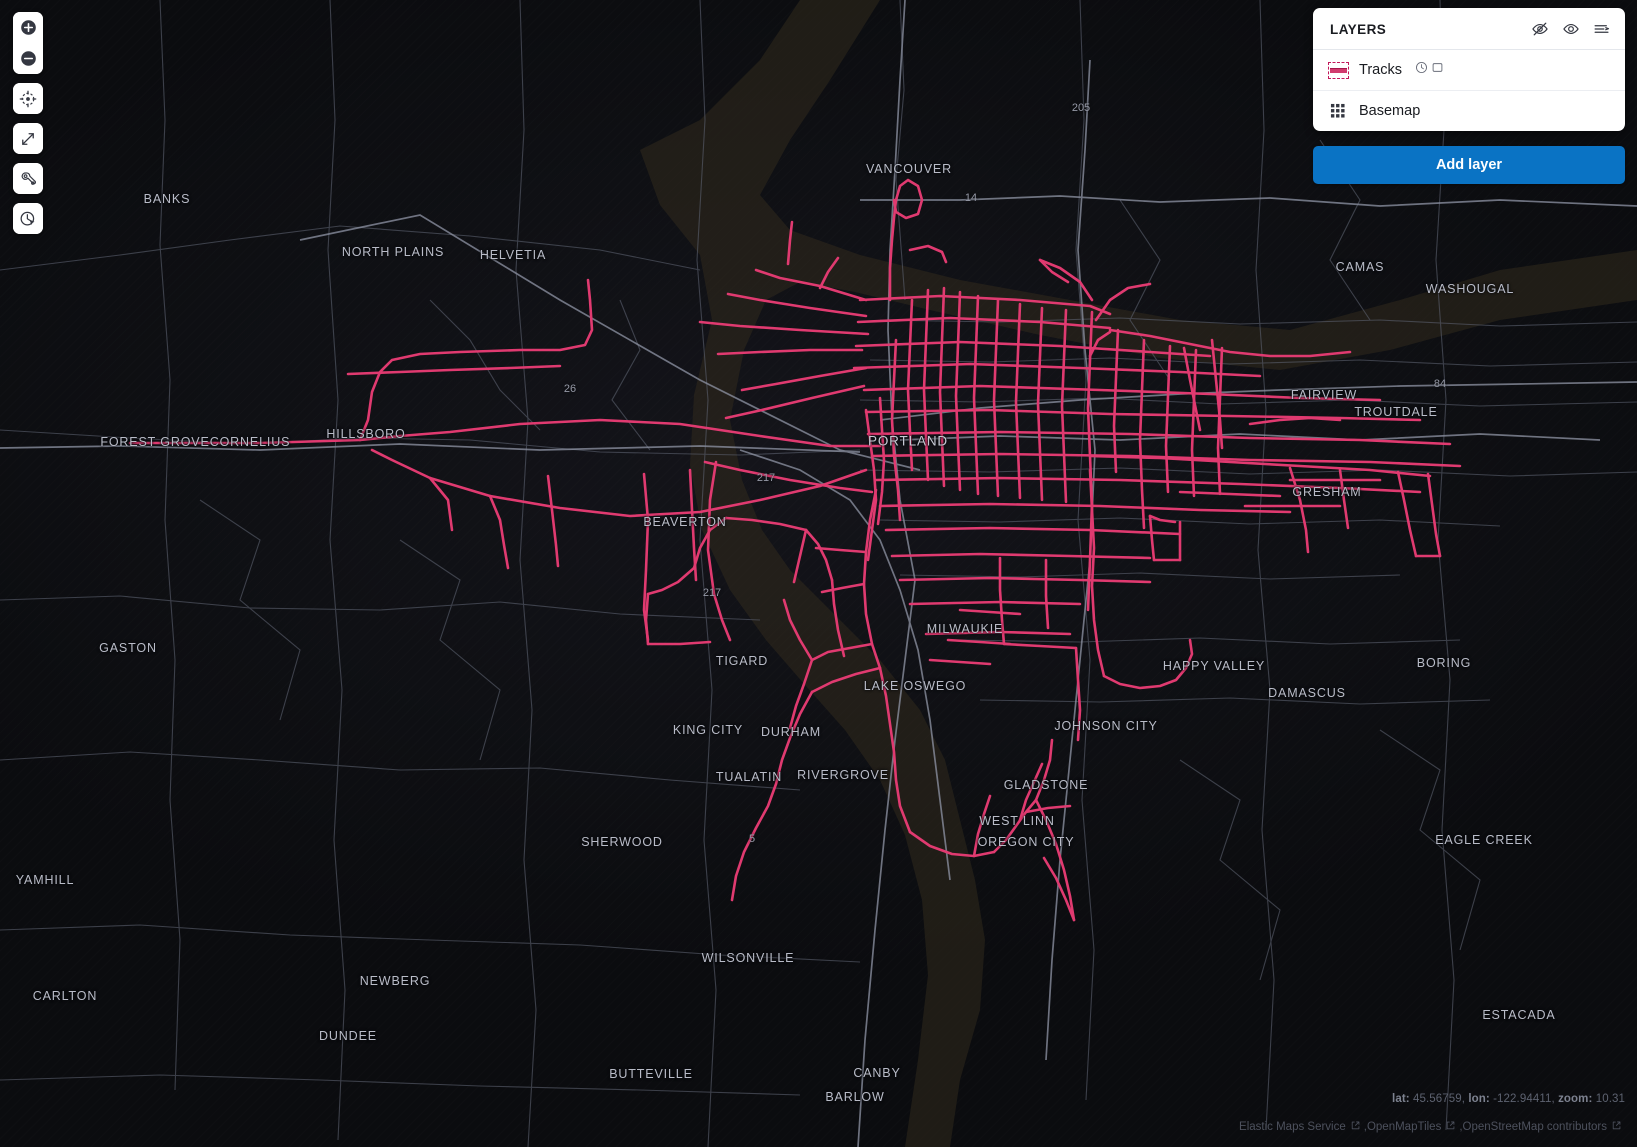  Describe the element at coordinates (1404, 1127) in the screenshot. I see `attrib-label: OpenMapTiles` at that location.